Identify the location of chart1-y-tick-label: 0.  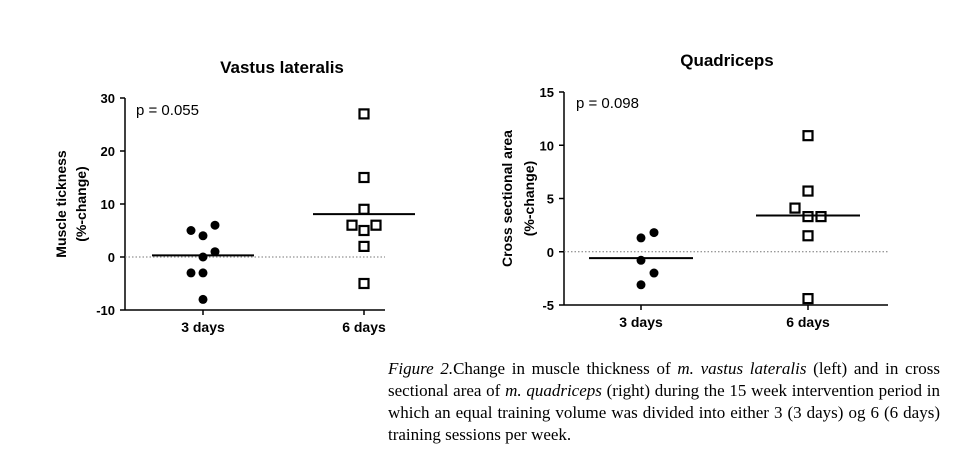
(111, 257).